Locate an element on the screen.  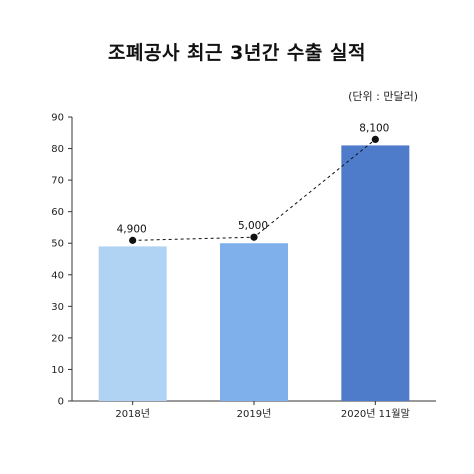
y-tick-label: 60 is located at coordinates (57, 212).